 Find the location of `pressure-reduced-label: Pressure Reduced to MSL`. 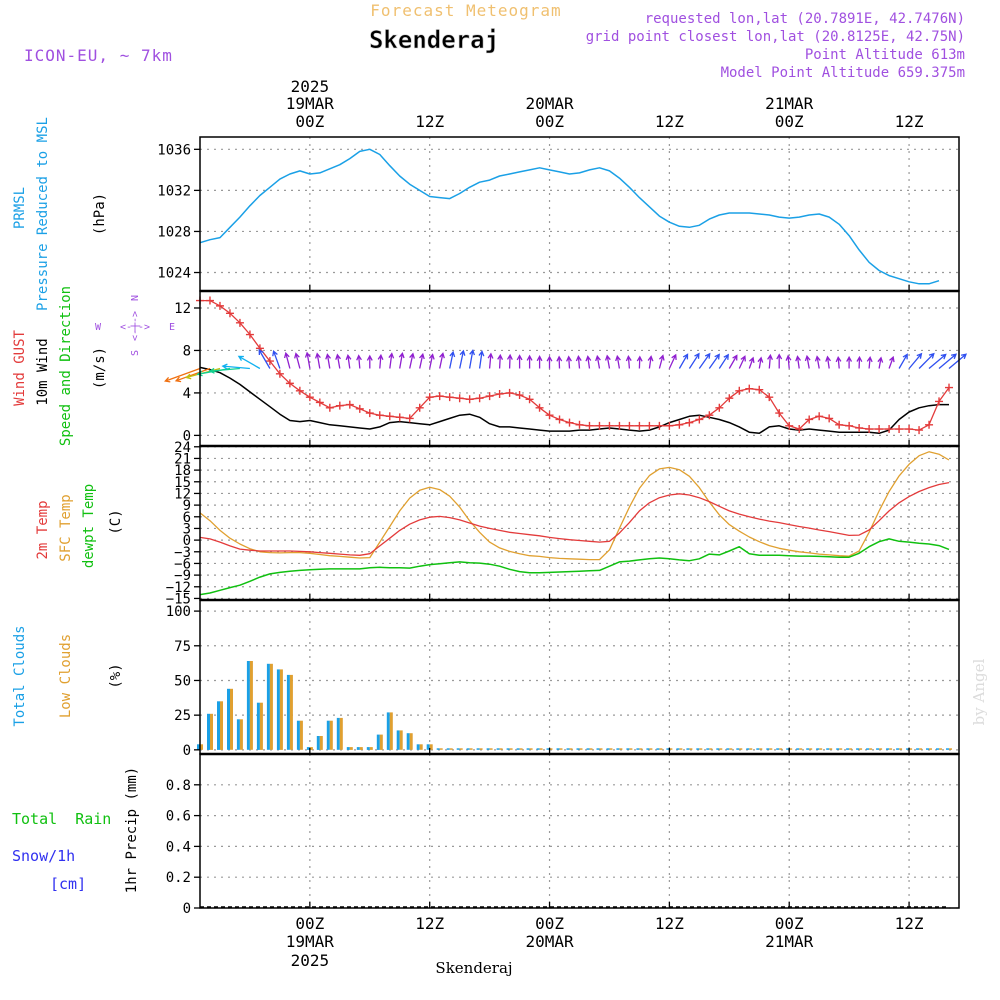

pressure-reduced-label: Pressure Reduced to MSL is located at coordinates (43, 214).